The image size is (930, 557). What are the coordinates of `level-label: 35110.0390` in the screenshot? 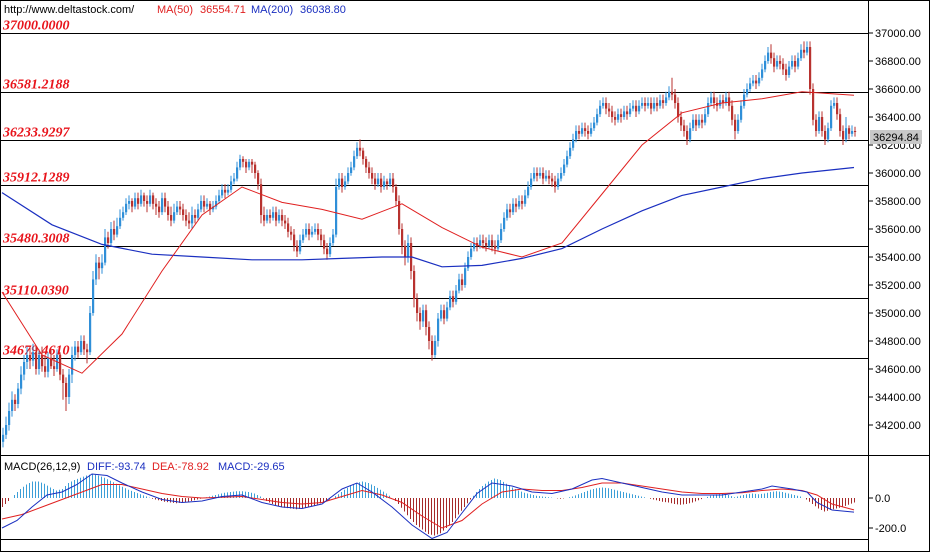 It's located at (35, 291).